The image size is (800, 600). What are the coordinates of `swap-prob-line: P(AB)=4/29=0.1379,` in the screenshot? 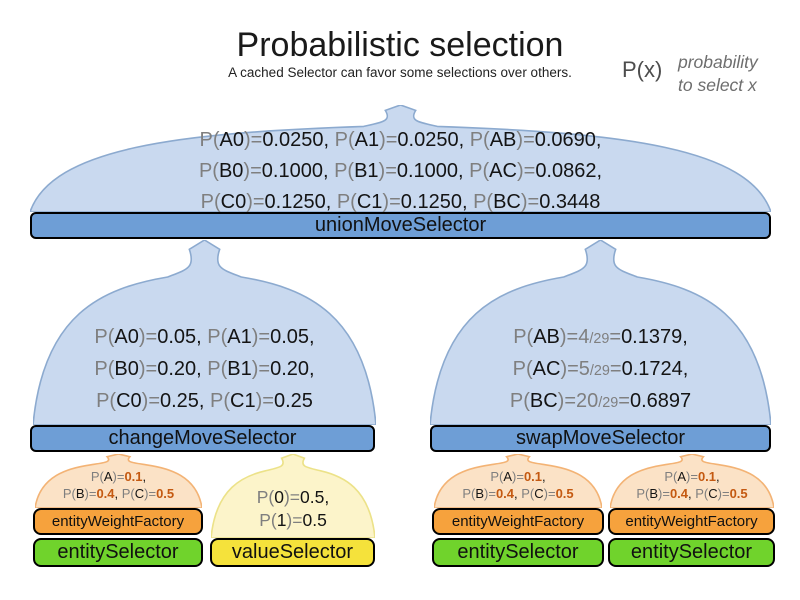 It's located at (600, 337).